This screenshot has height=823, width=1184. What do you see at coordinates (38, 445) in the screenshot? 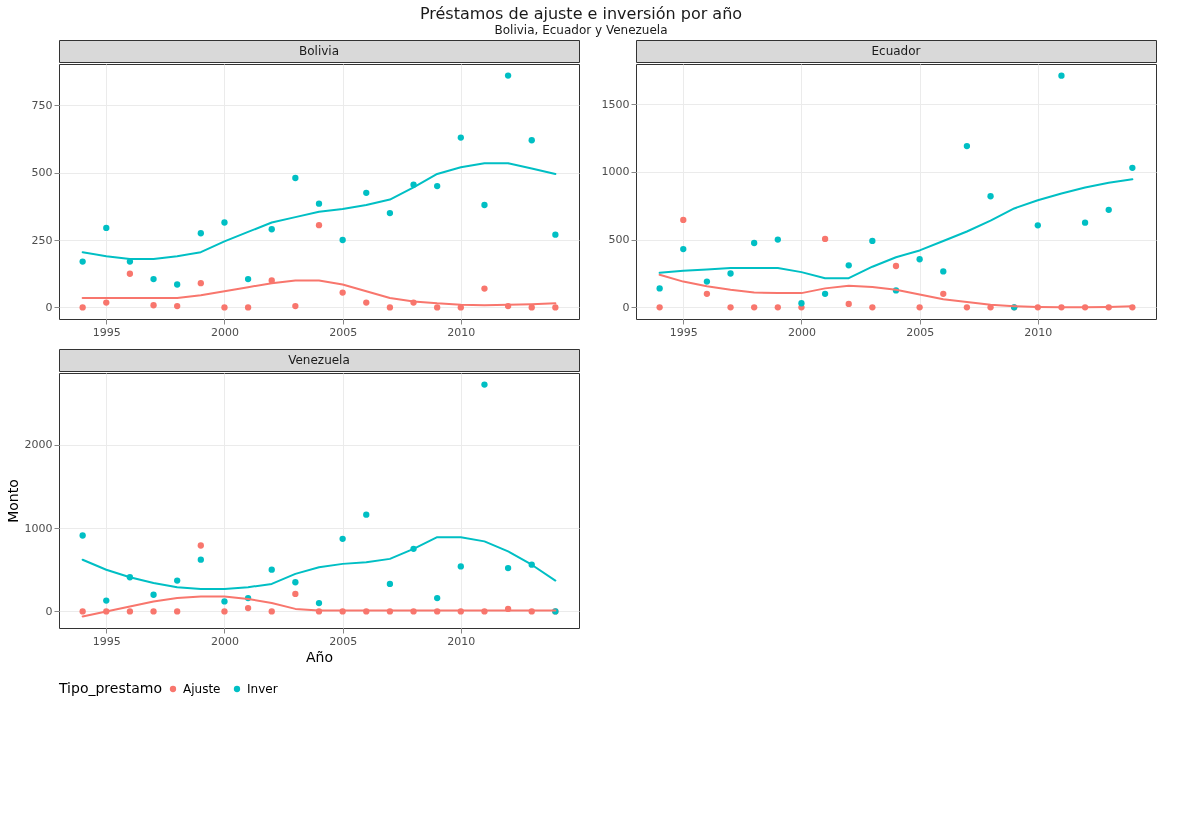
I see `y-tick-label: 2000` at bounding box center [38, 445].